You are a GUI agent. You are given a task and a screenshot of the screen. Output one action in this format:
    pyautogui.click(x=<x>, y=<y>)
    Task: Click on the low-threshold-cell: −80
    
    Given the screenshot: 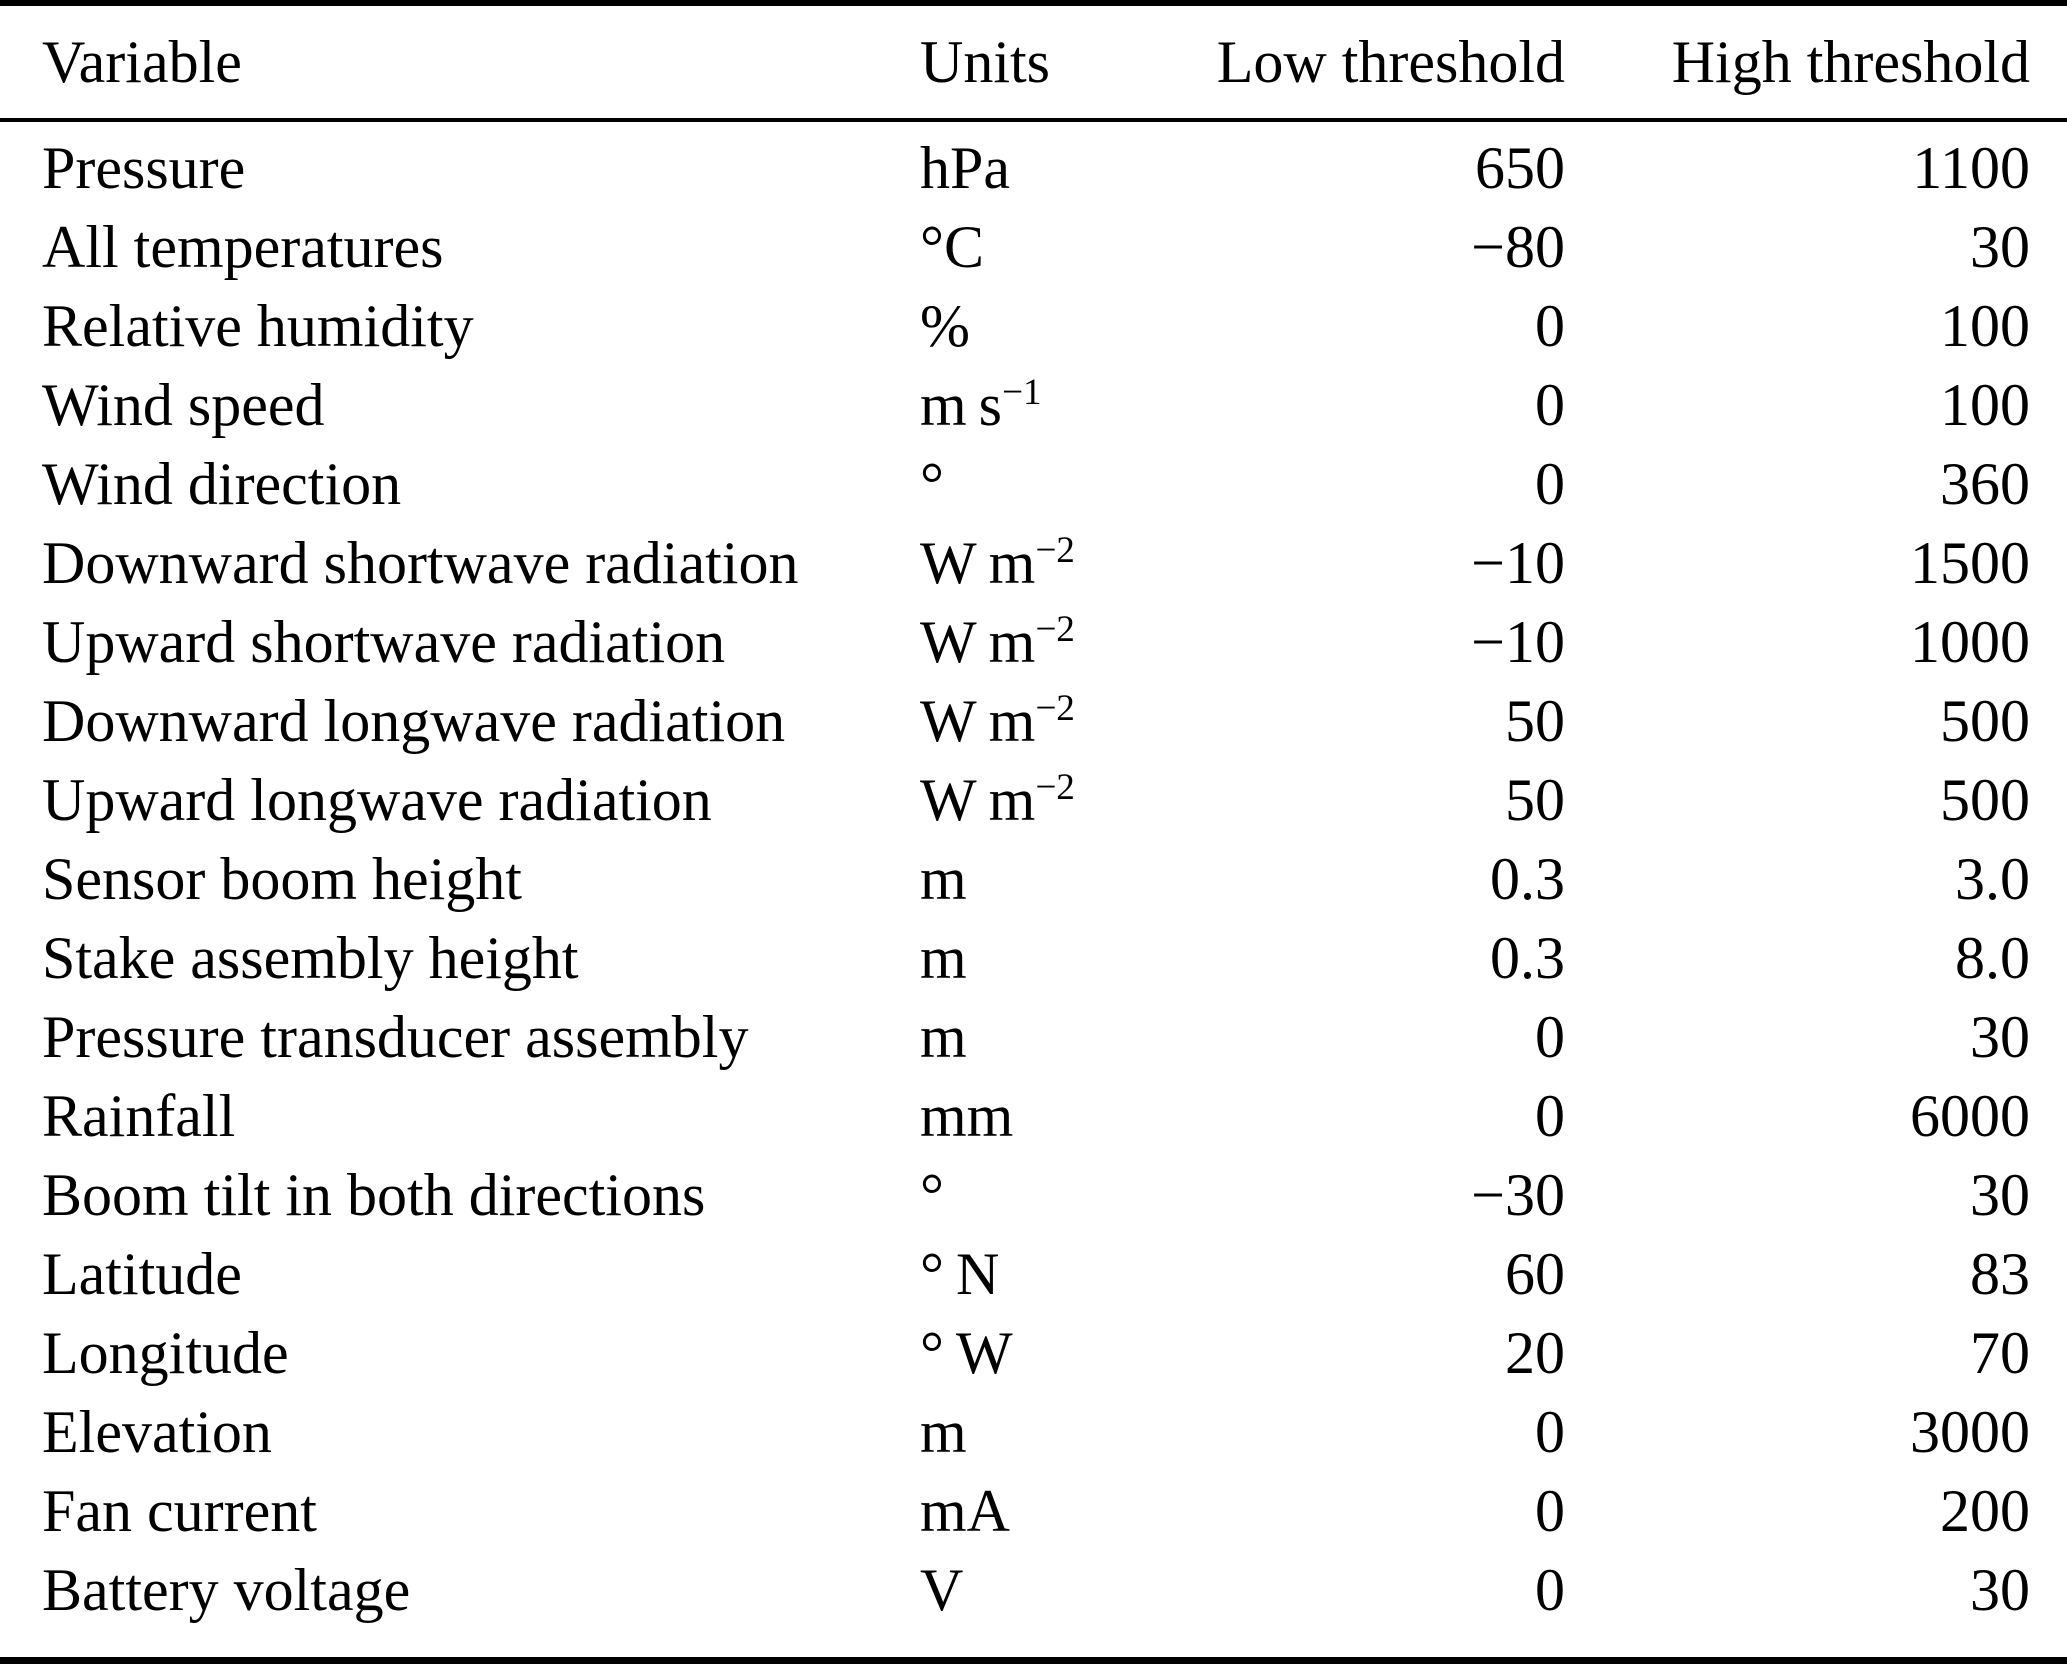 What is the action you would take?
    pyautogui.click(x=1518, y=246)
    